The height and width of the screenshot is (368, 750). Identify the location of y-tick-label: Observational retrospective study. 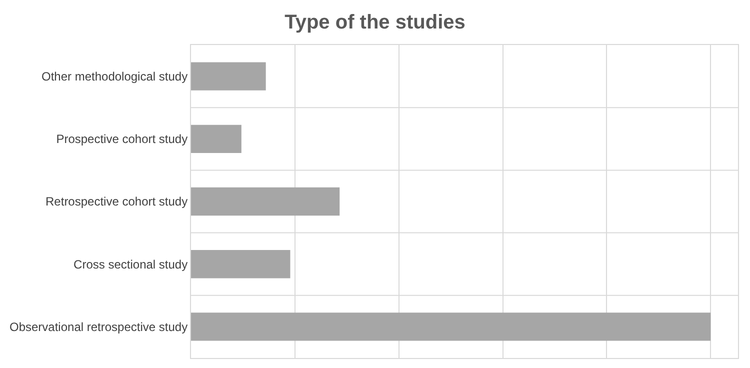
(99, 327).